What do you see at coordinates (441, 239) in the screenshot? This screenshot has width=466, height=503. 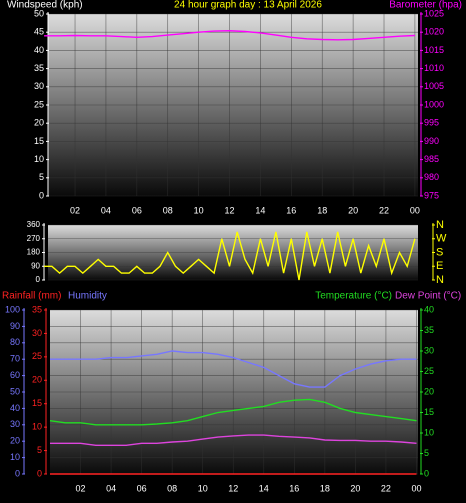 I see `y2-tick-label: W` at bounding box center [441, 239].